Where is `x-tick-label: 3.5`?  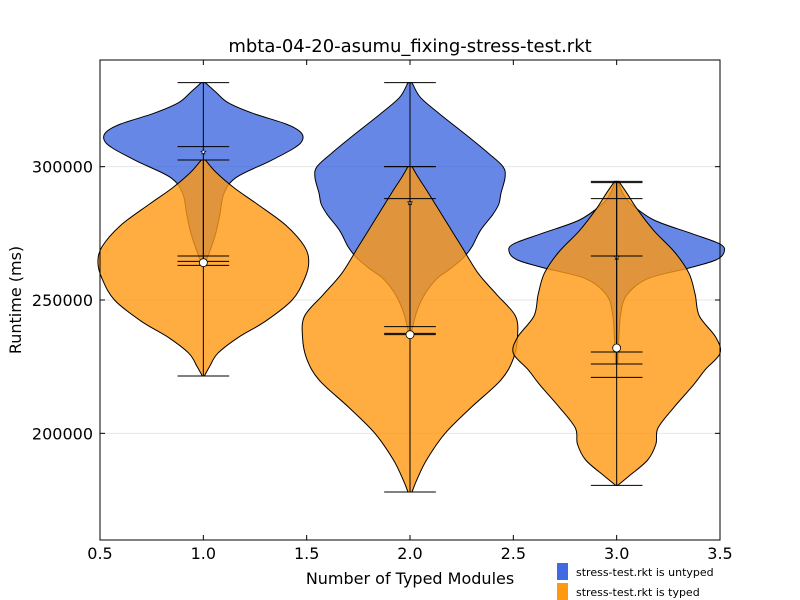
x-tick-label: 3.5 is located at coordinates (719, 553).